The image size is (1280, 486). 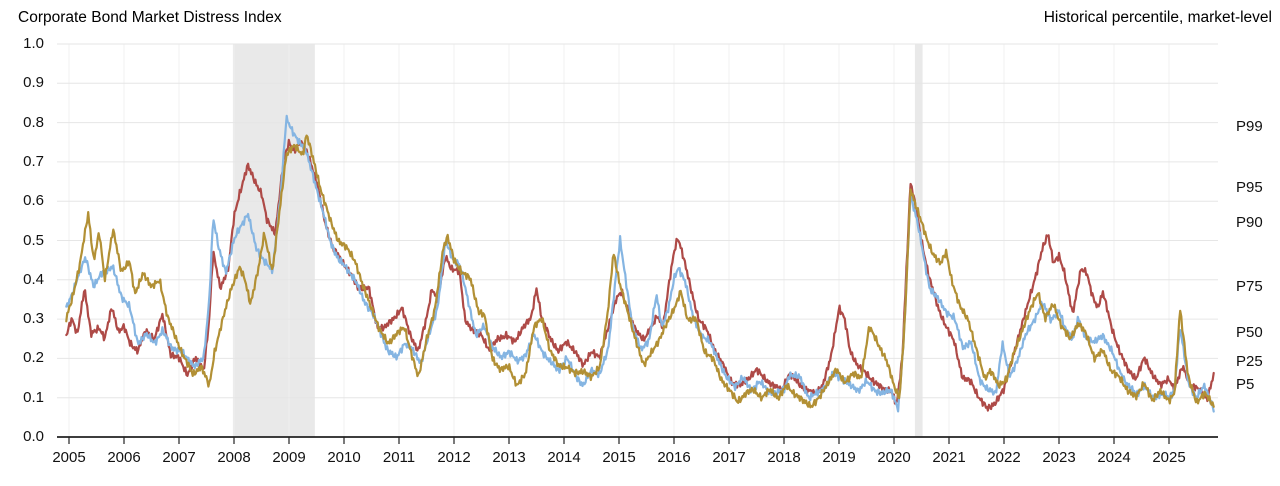 What do you see at coordinates (124, 457) in the screenshot?
I see `x-tick-label: 2006` at bounding box center [124, 457].